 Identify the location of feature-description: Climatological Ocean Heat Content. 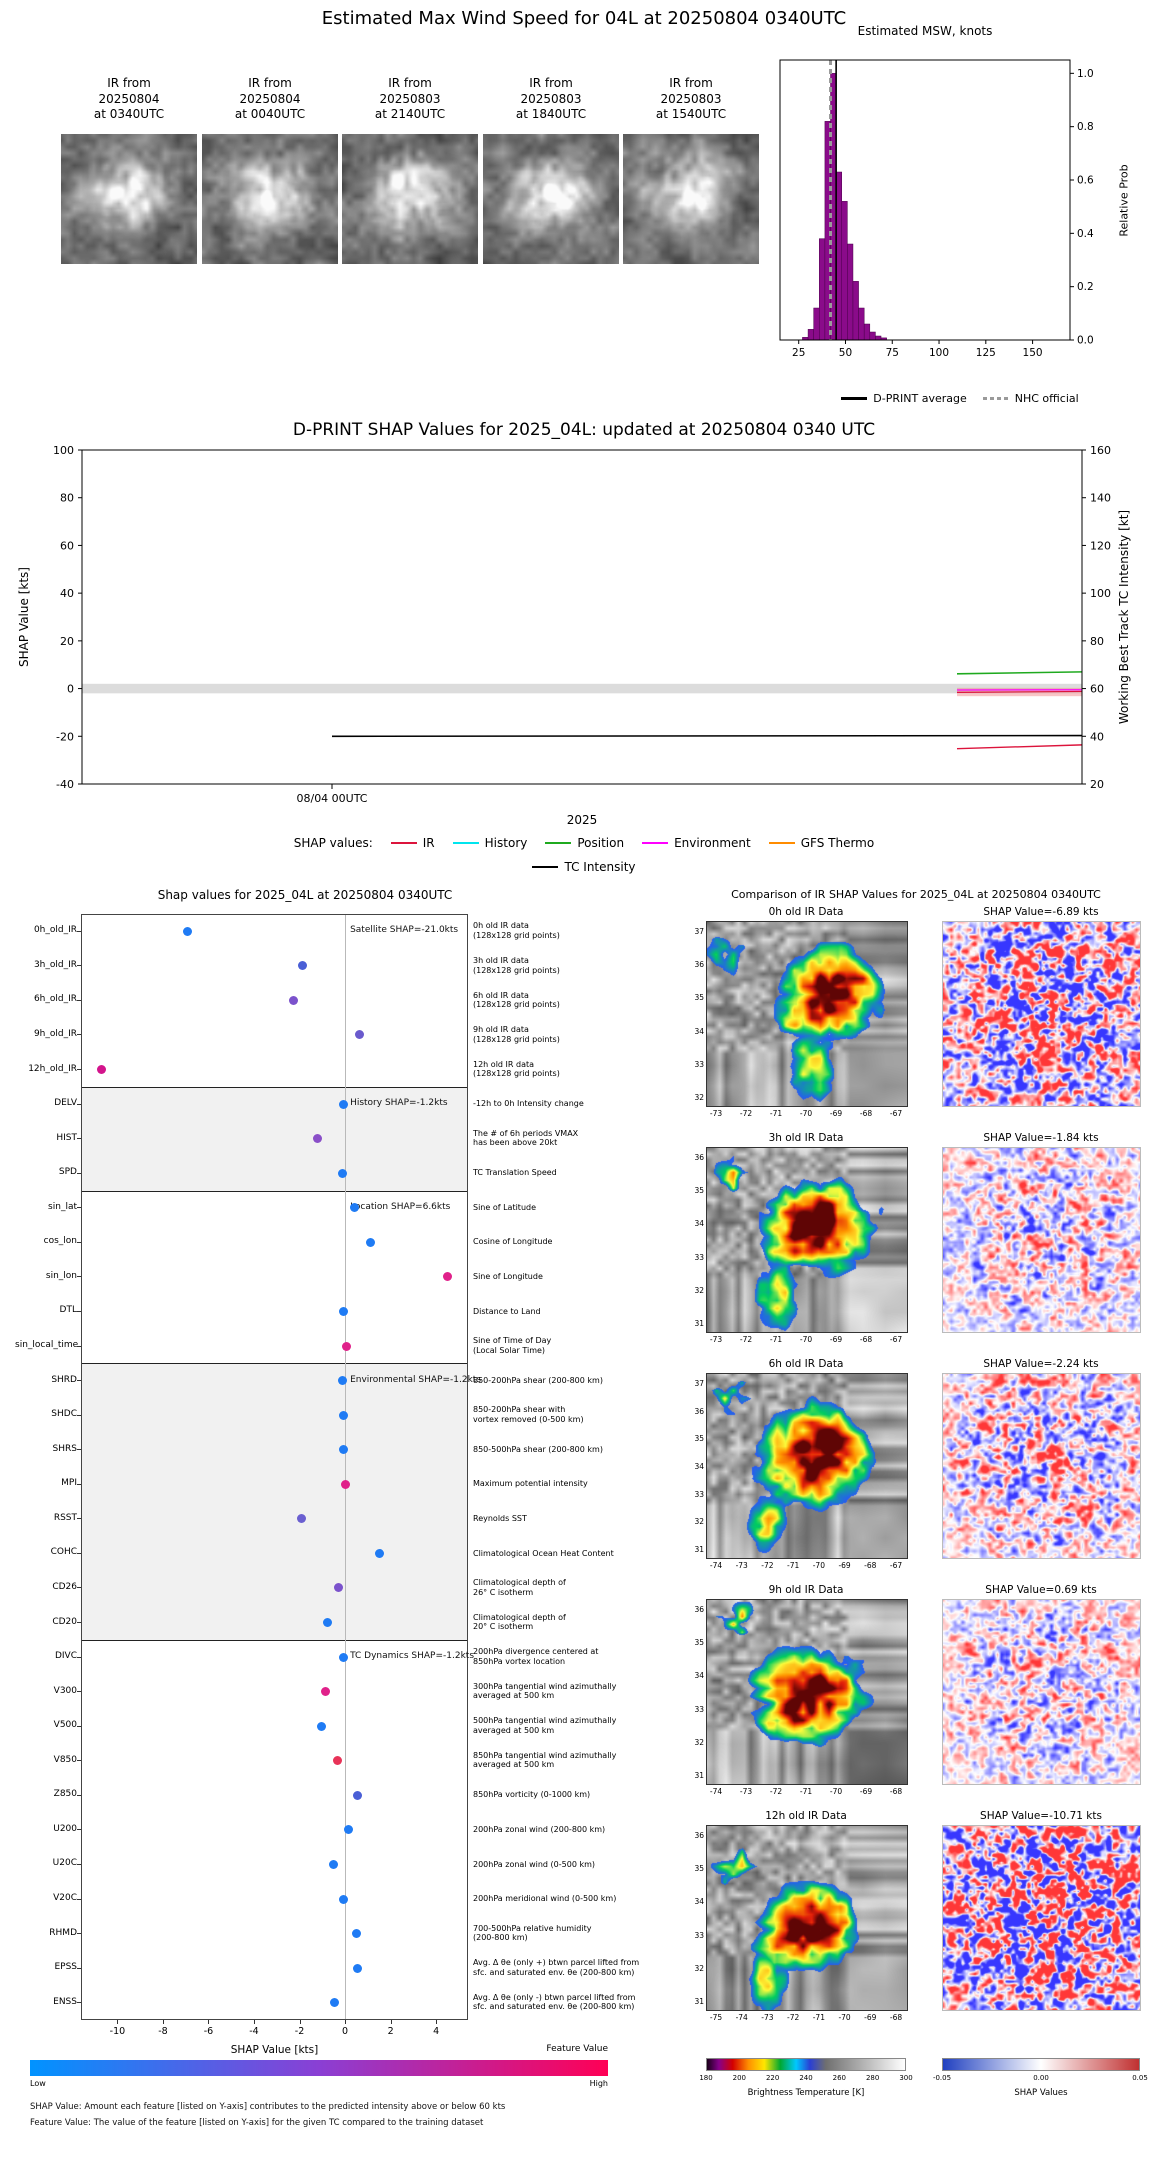
(543, 1553).